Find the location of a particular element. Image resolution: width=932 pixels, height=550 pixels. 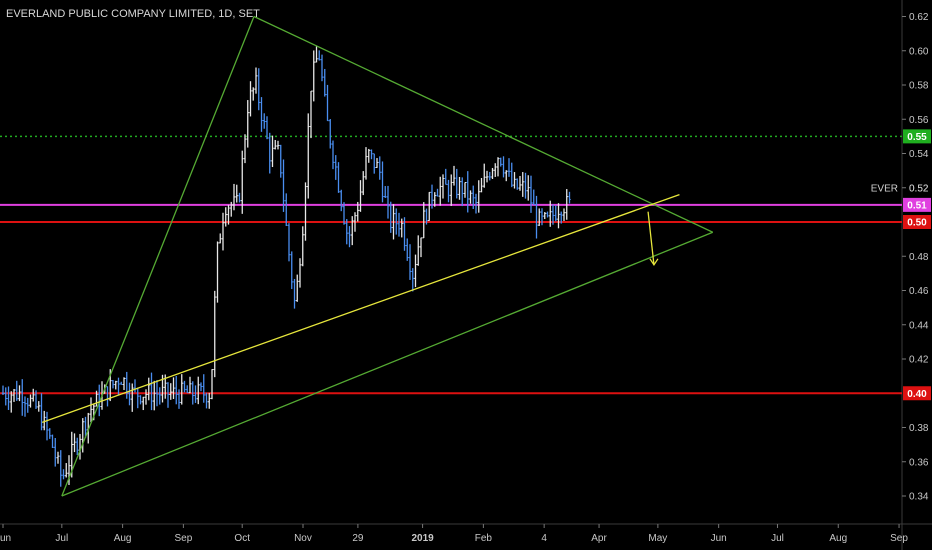

arrow-shaft is located at coordinates (651, 238).